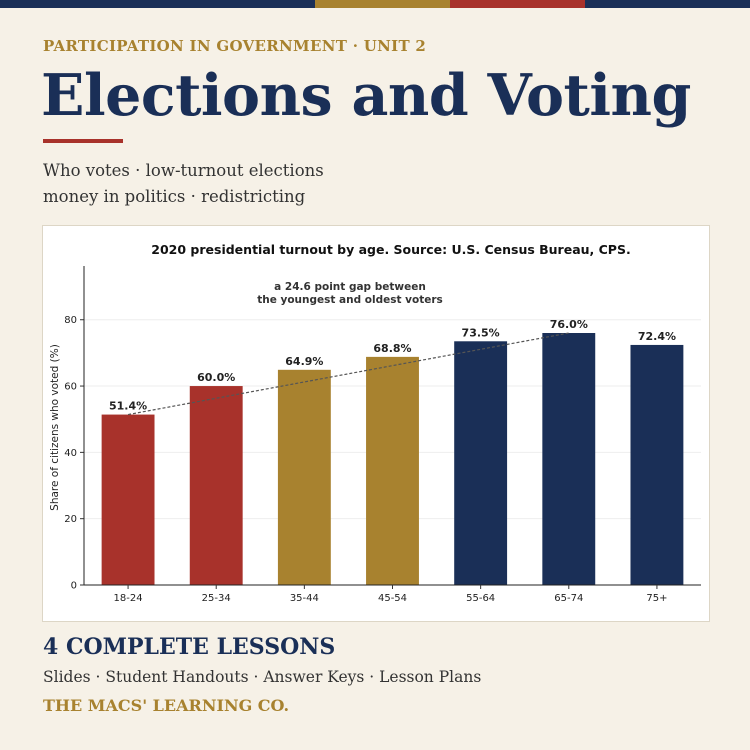  What do you see at coordinates (216, 377) in the screenshot?
I see `value-label-25-34: 60.0%` at bounding box center [216, 377].